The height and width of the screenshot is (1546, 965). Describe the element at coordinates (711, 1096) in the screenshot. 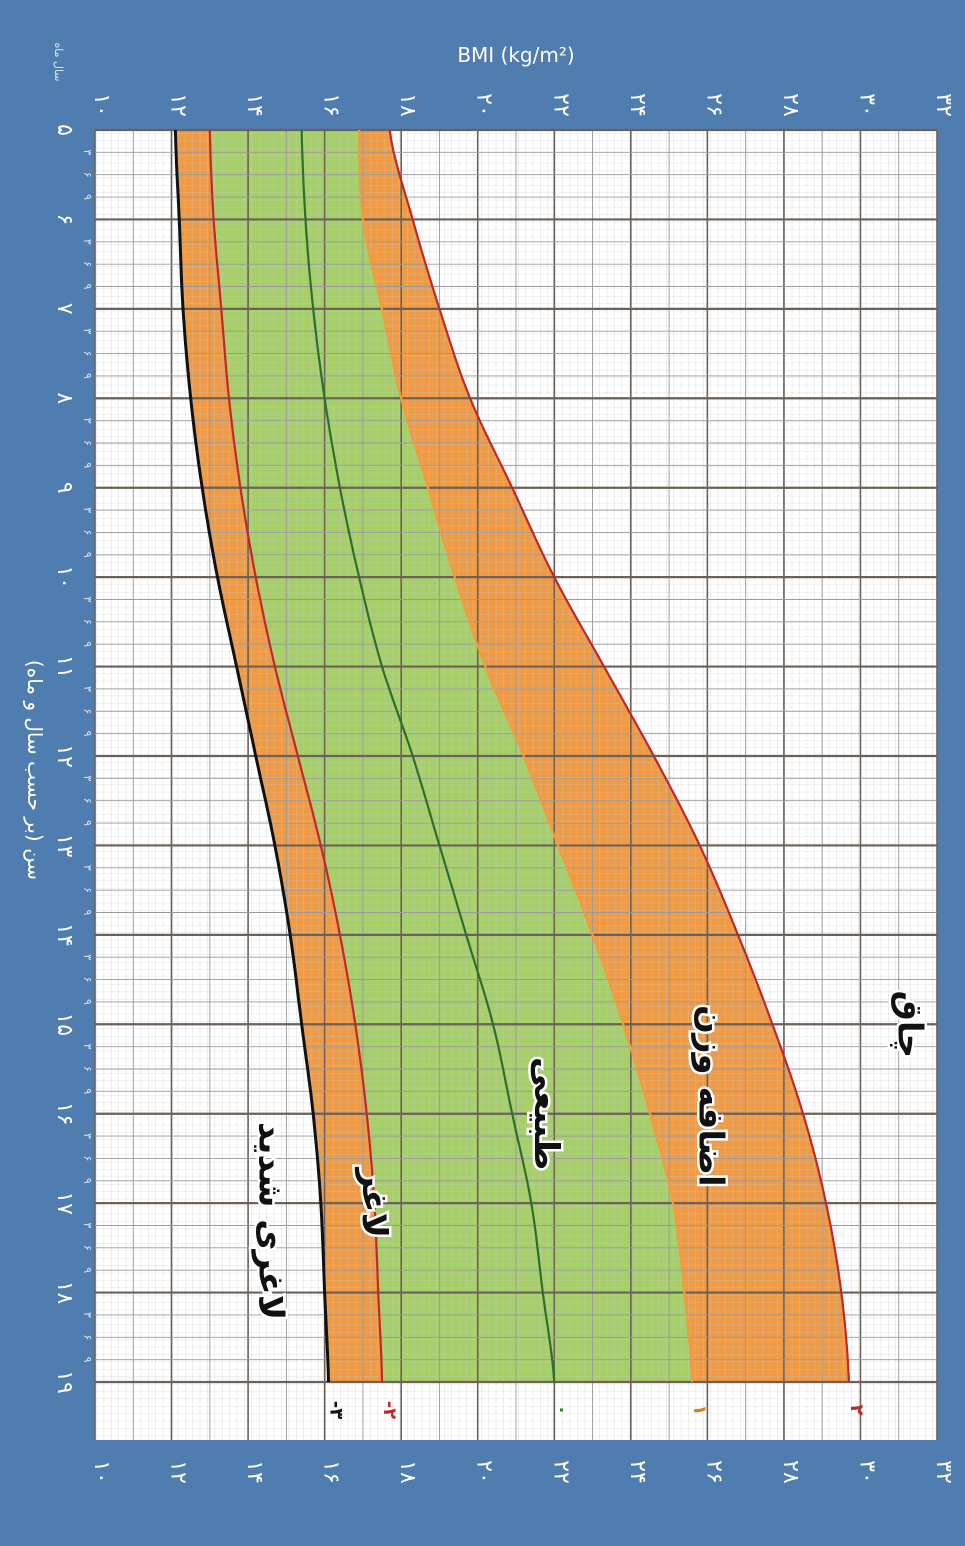

I see `zone-label-3: اضافه وزن` at that location.